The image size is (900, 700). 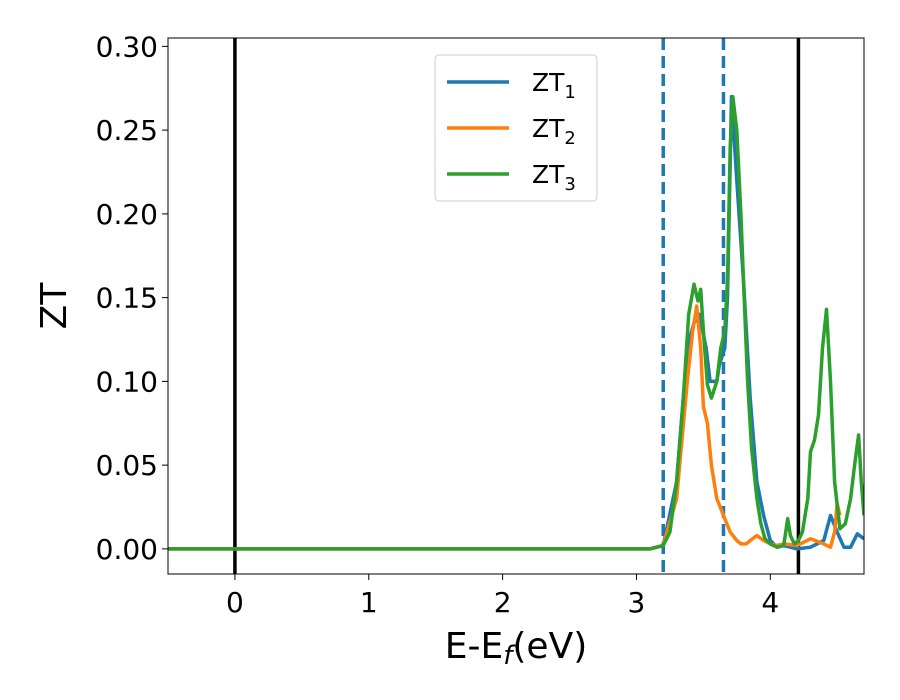 I want to click on y-tick-label: 0.20, so click(x=127, y=214).